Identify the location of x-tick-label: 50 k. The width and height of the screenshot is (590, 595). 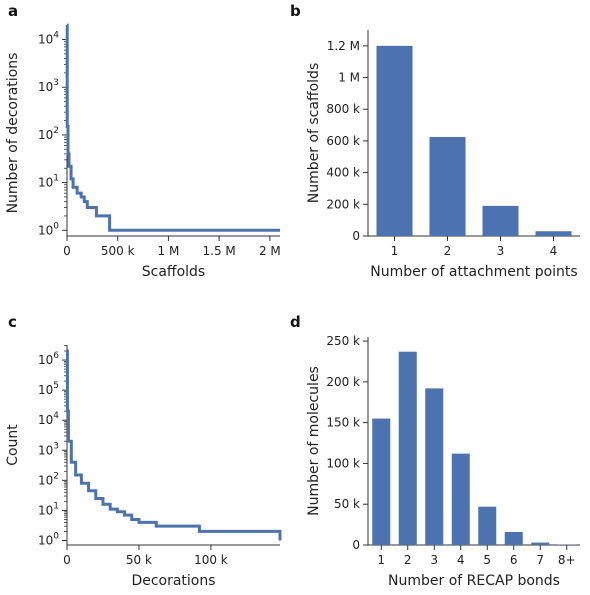
(139, 560).